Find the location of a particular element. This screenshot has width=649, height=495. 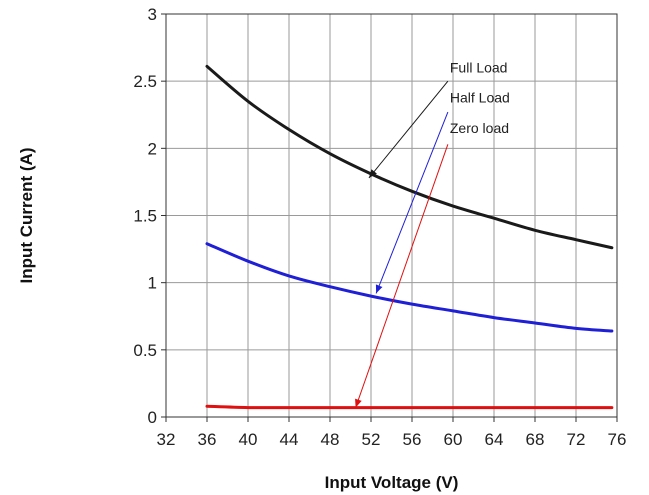

arrow-zero-load is located at coordinates (402, 276).